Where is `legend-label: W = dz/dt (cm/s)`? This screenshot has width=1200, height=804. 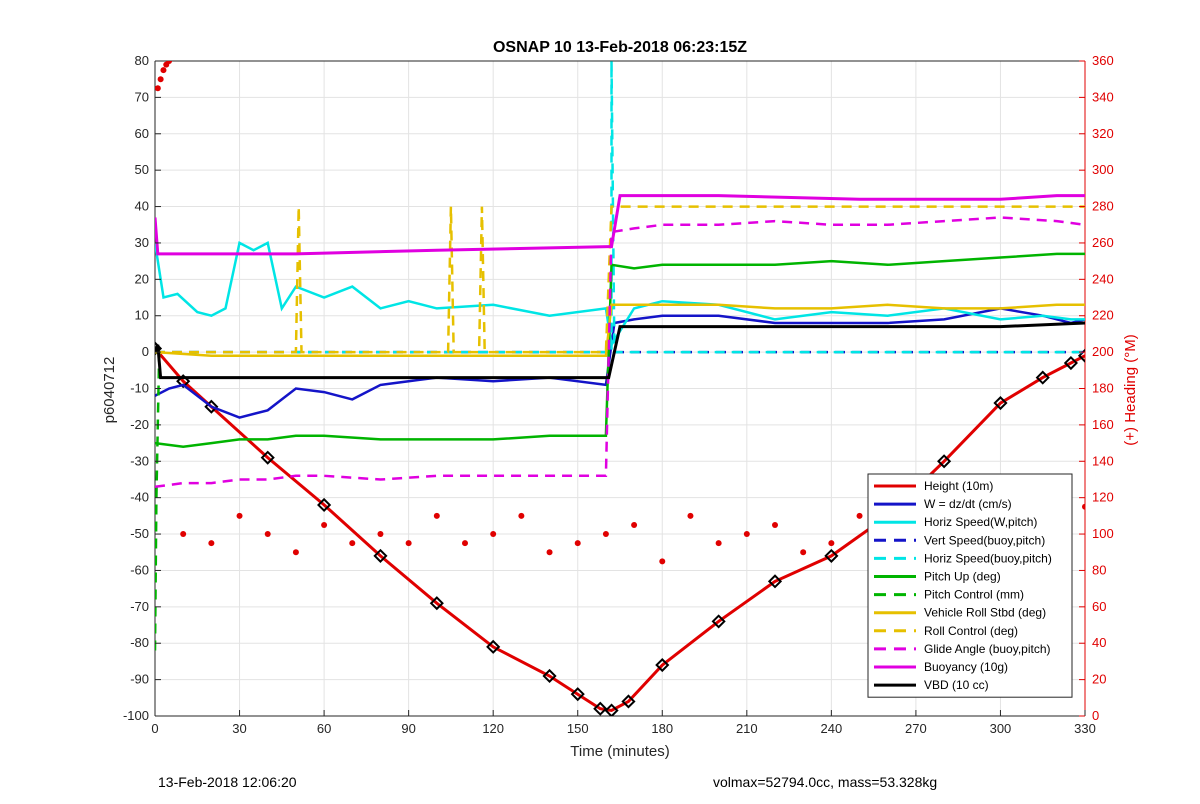
legend-label: W = dz/dt (cm/s) is located at coordinates (968, 504).